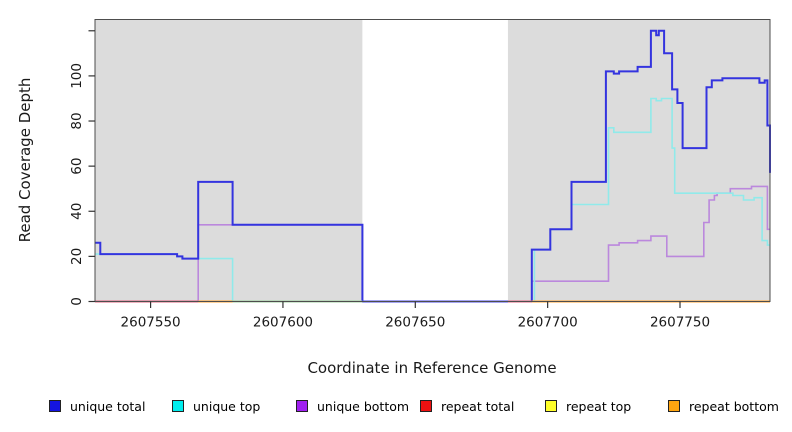 This screenshot has width=792, height=432. Describe the element at coordinates (435, 160) in the screenshot. I see `masked-region` at that location.